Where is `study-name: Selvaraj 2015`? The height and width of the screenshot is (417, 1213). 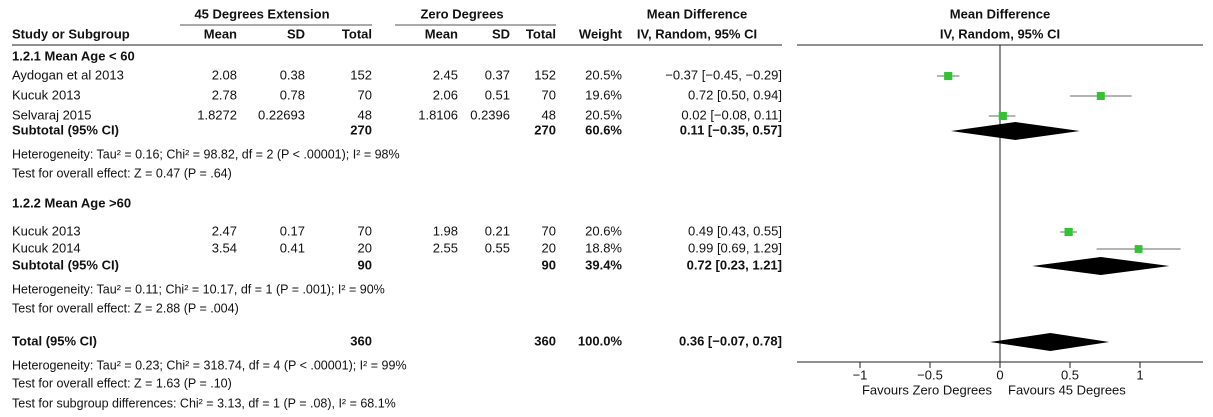 study-name: Selvaraj 2015 is located at coordinates (52, 114).